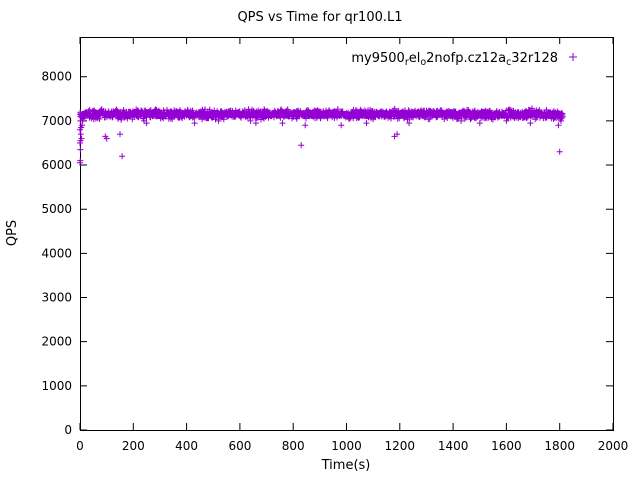  I want to click on chart-title: QPS vs Time for qr100.L1, so click(319, 17).